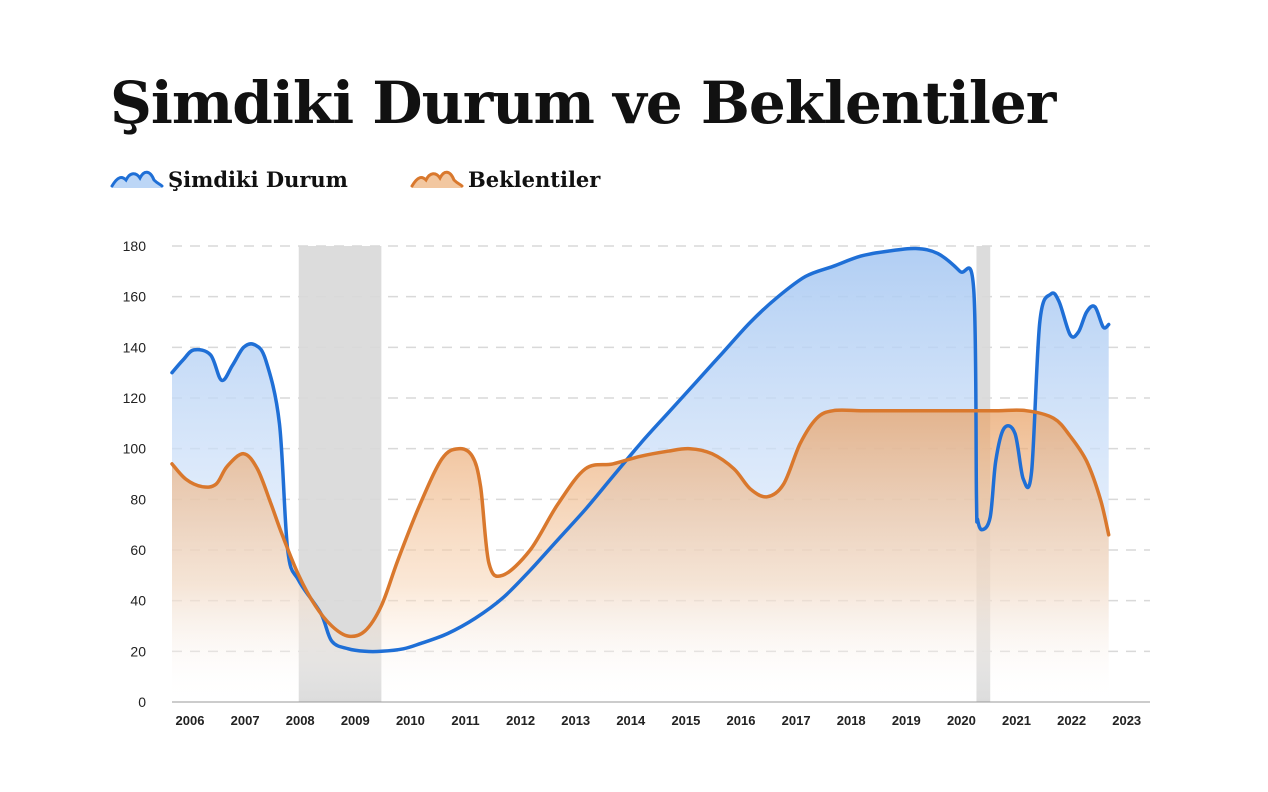 This screenshot has height=792, width=1268. Describe the element at coordinates (135, 347) in the screenshot. I see `y-tick-label: 140` at that location.